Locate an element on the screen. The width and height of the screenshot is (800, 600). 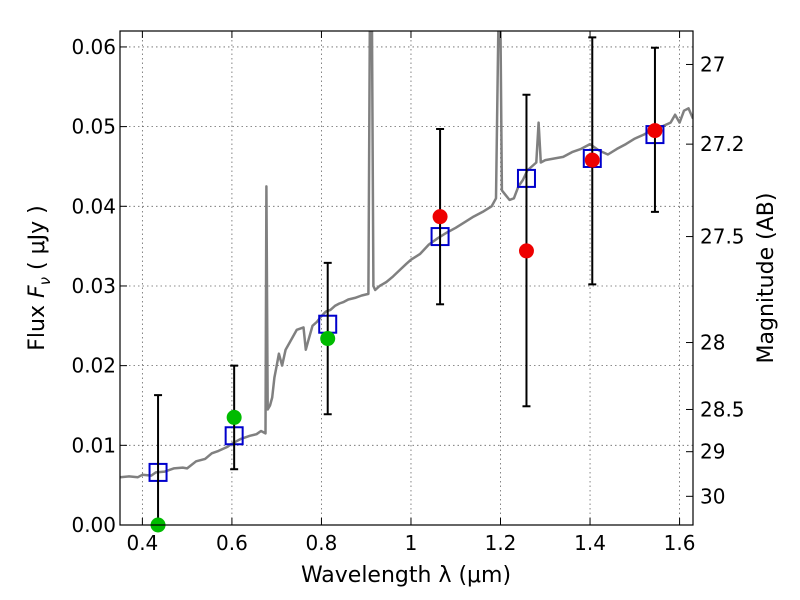
x-tick-label: 1.2 is located at coordinates (501, 543).